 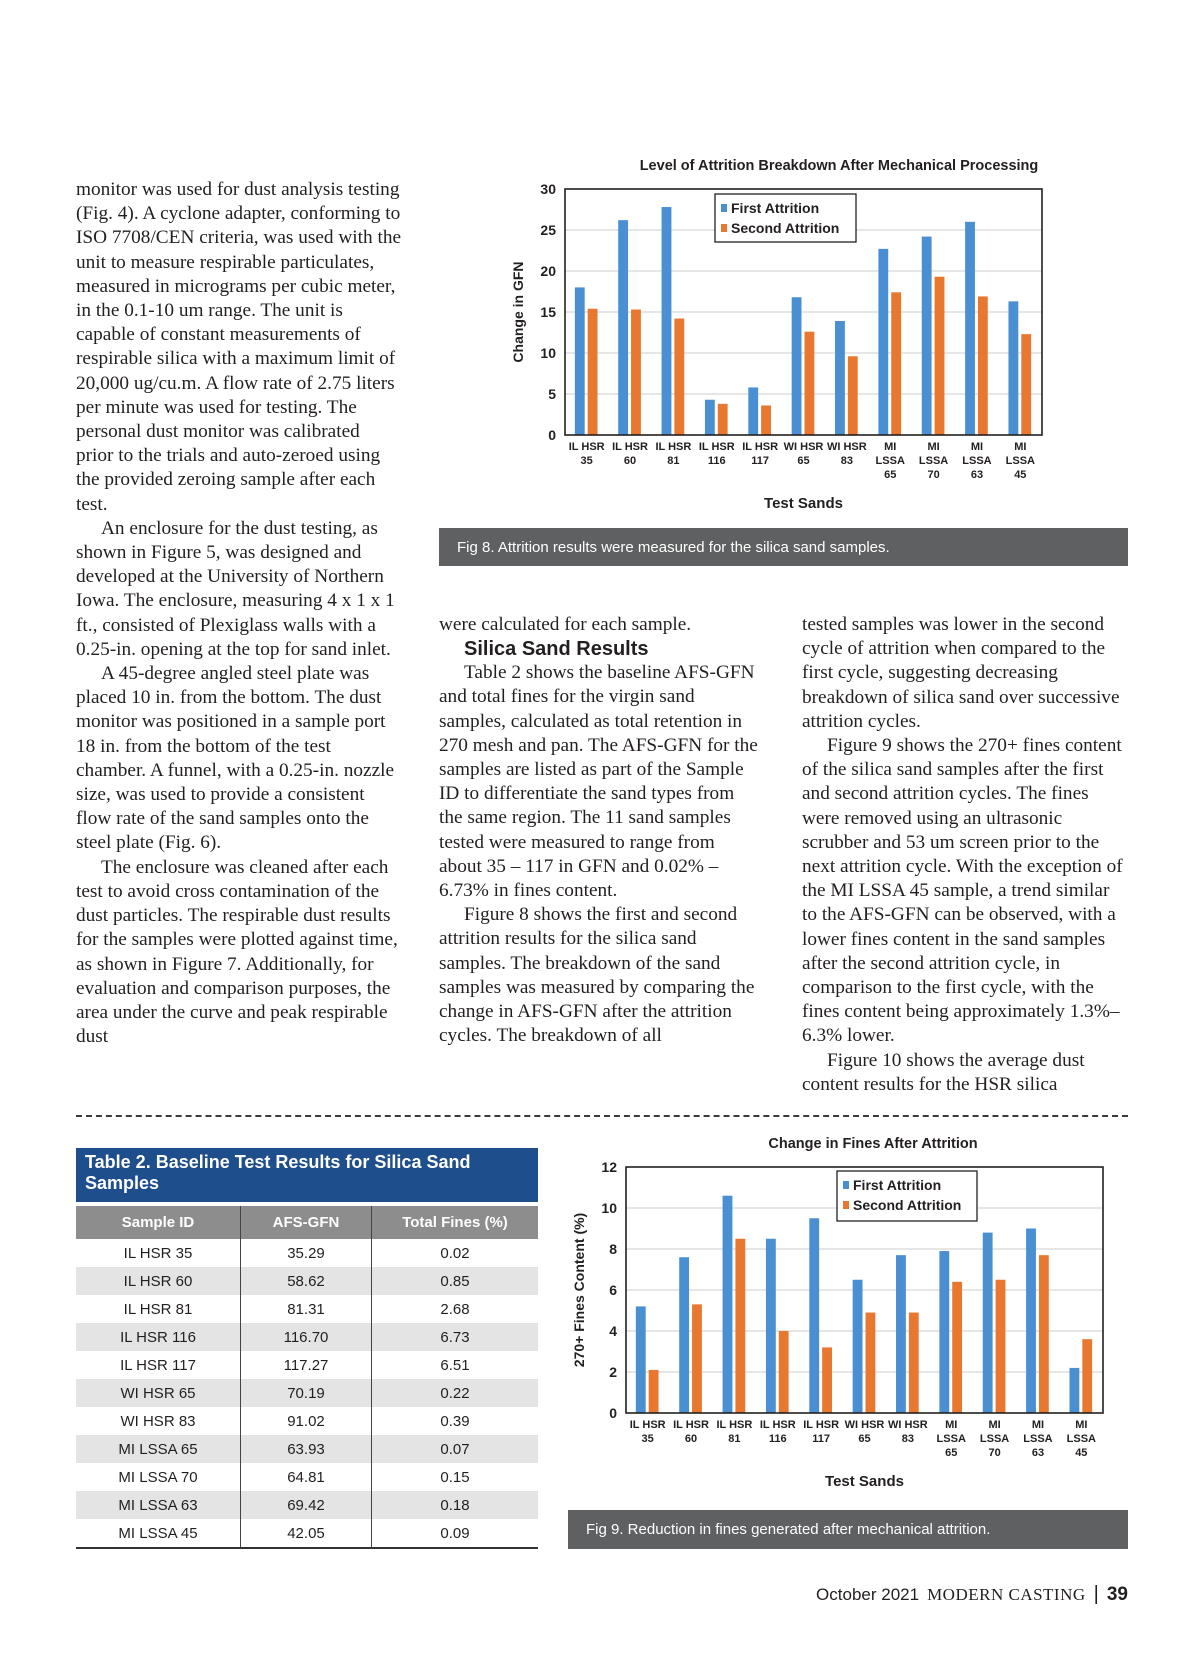 I want to click on table-row: MI LSSA 65 63.93 0.07, so click(x=307, y=1449).